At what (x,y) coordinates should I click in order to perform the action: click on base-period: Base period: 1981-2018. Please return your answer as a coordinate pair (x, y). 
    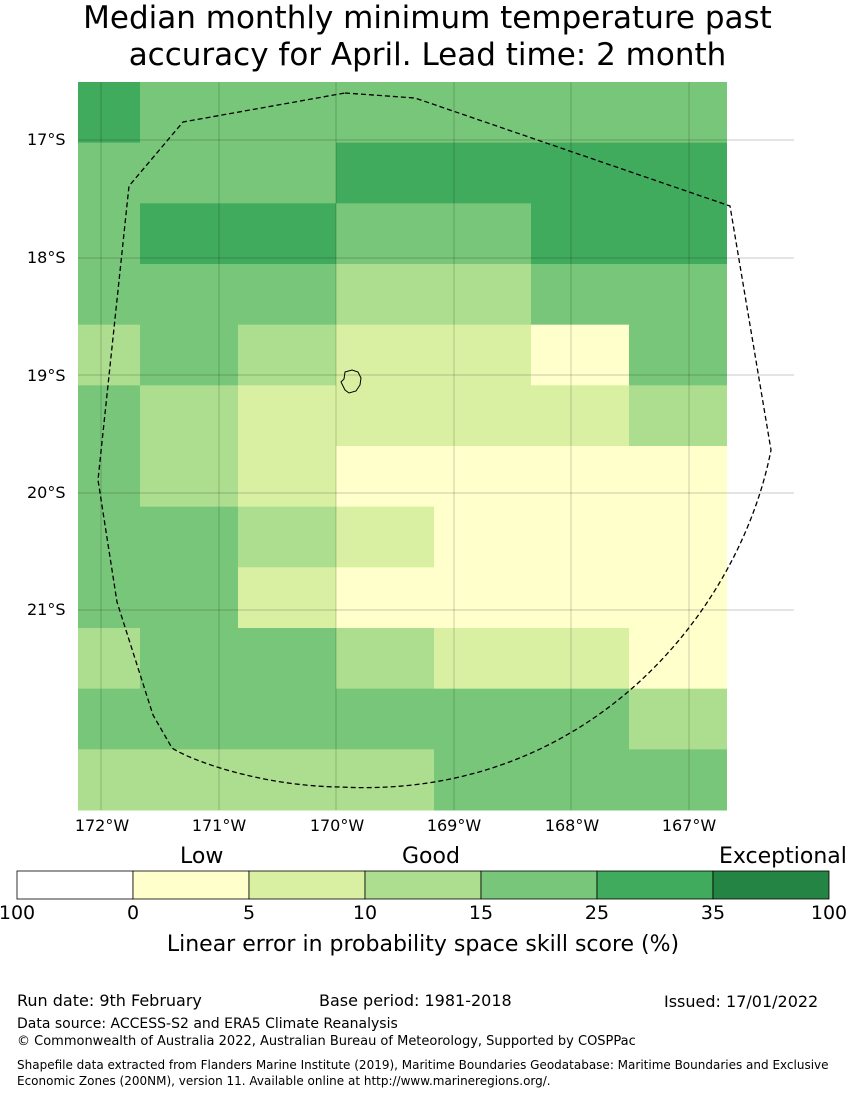
    Looking at the image, I should click on (415, 1000).